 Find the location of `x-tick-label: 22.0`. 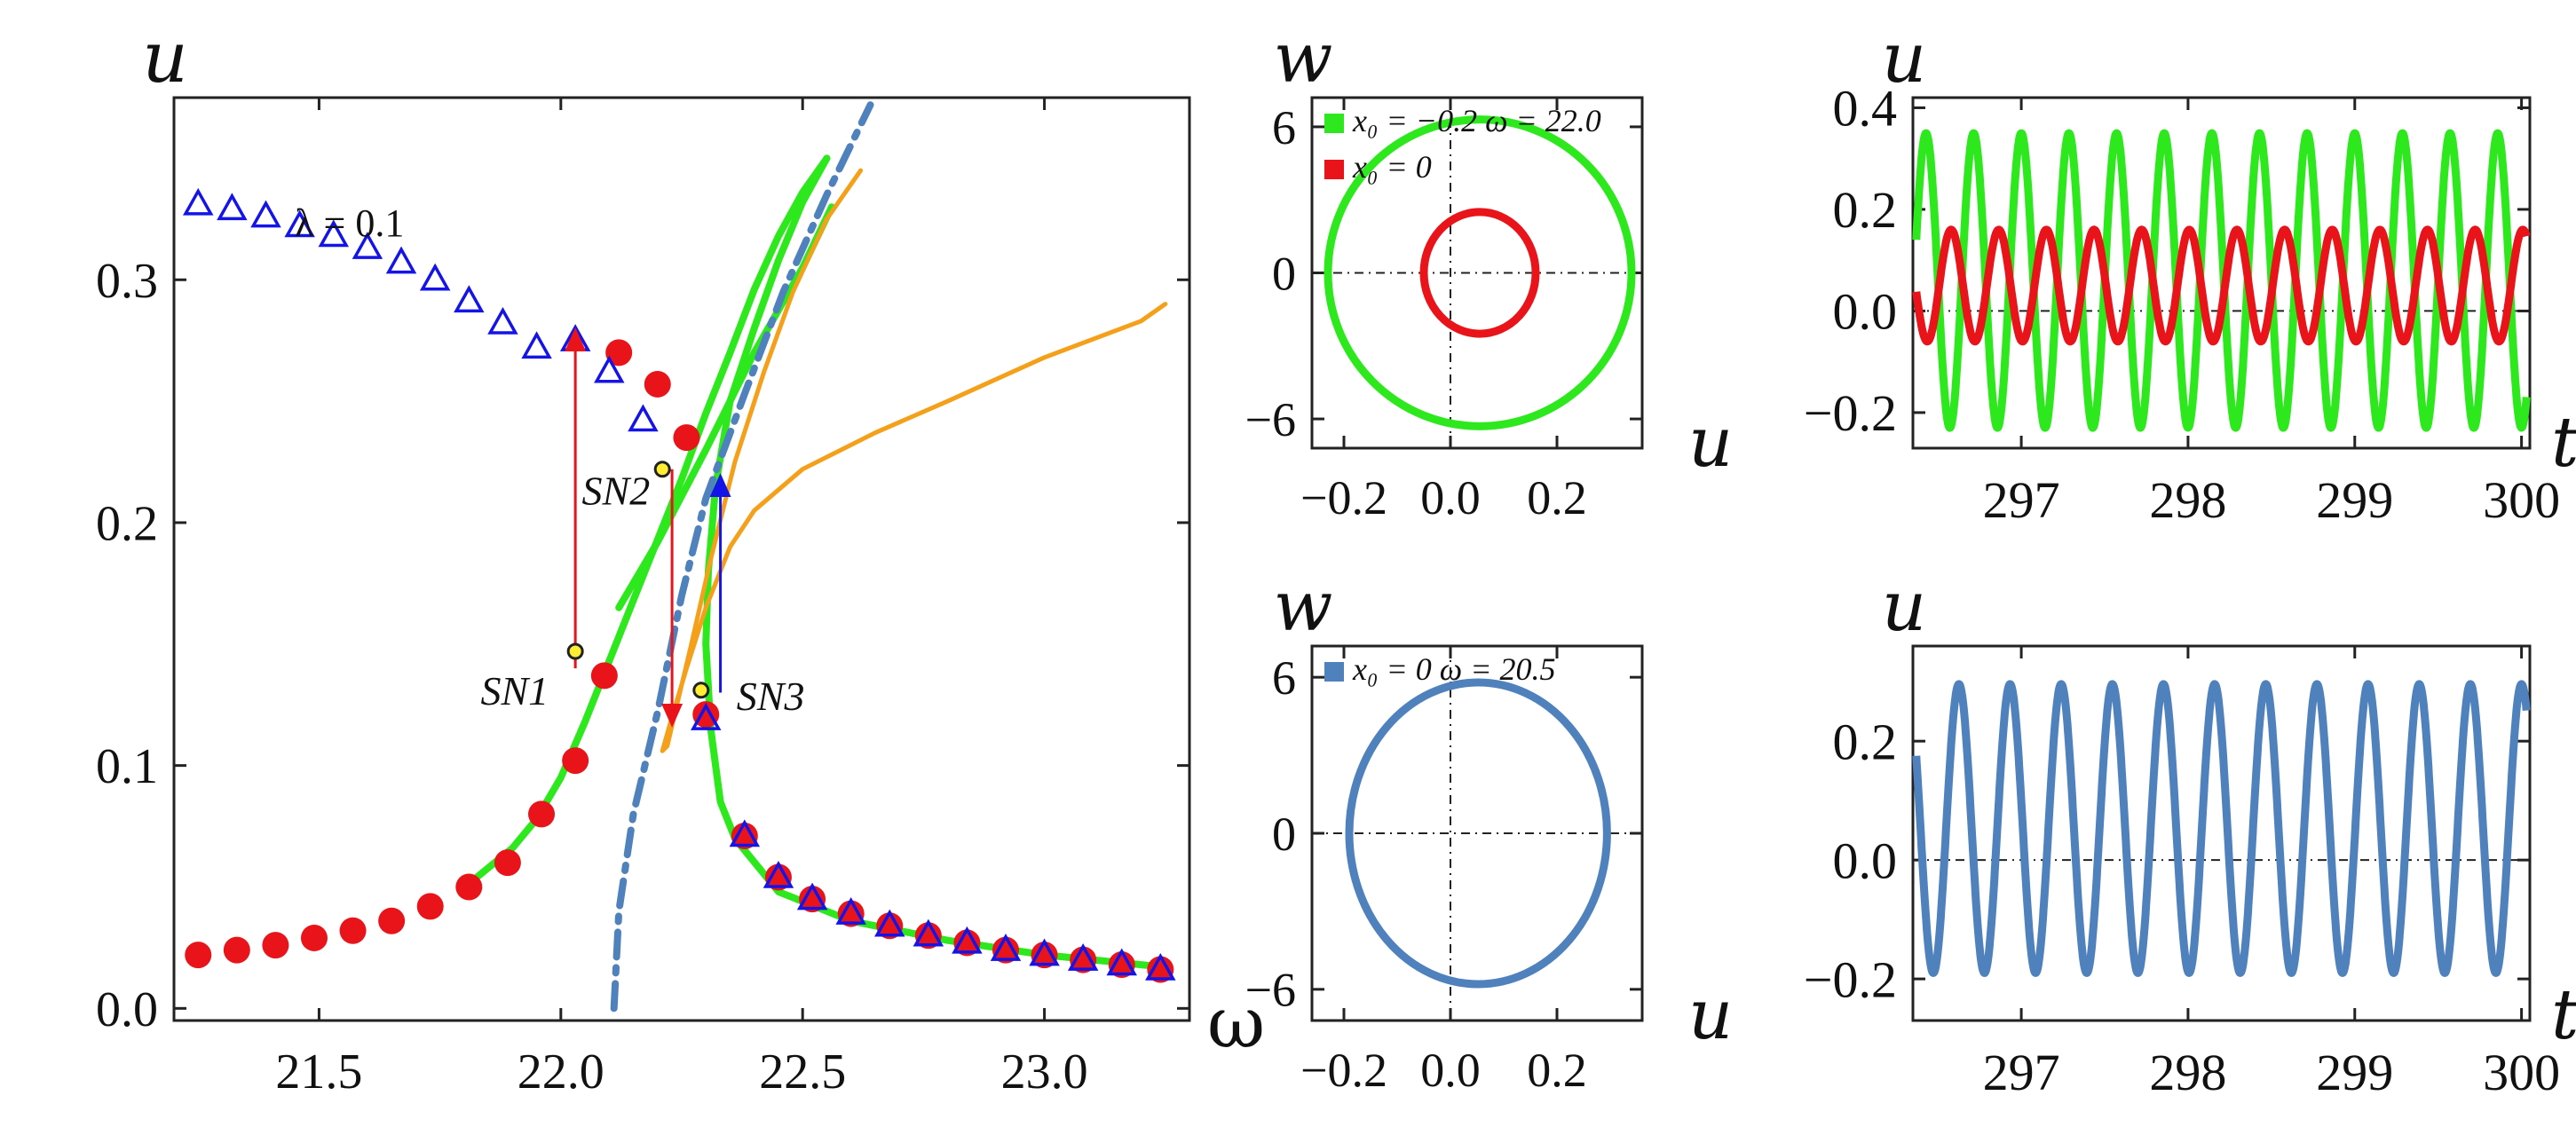

x-tick-label: 22.0 is located at coordinates (561, 1072).